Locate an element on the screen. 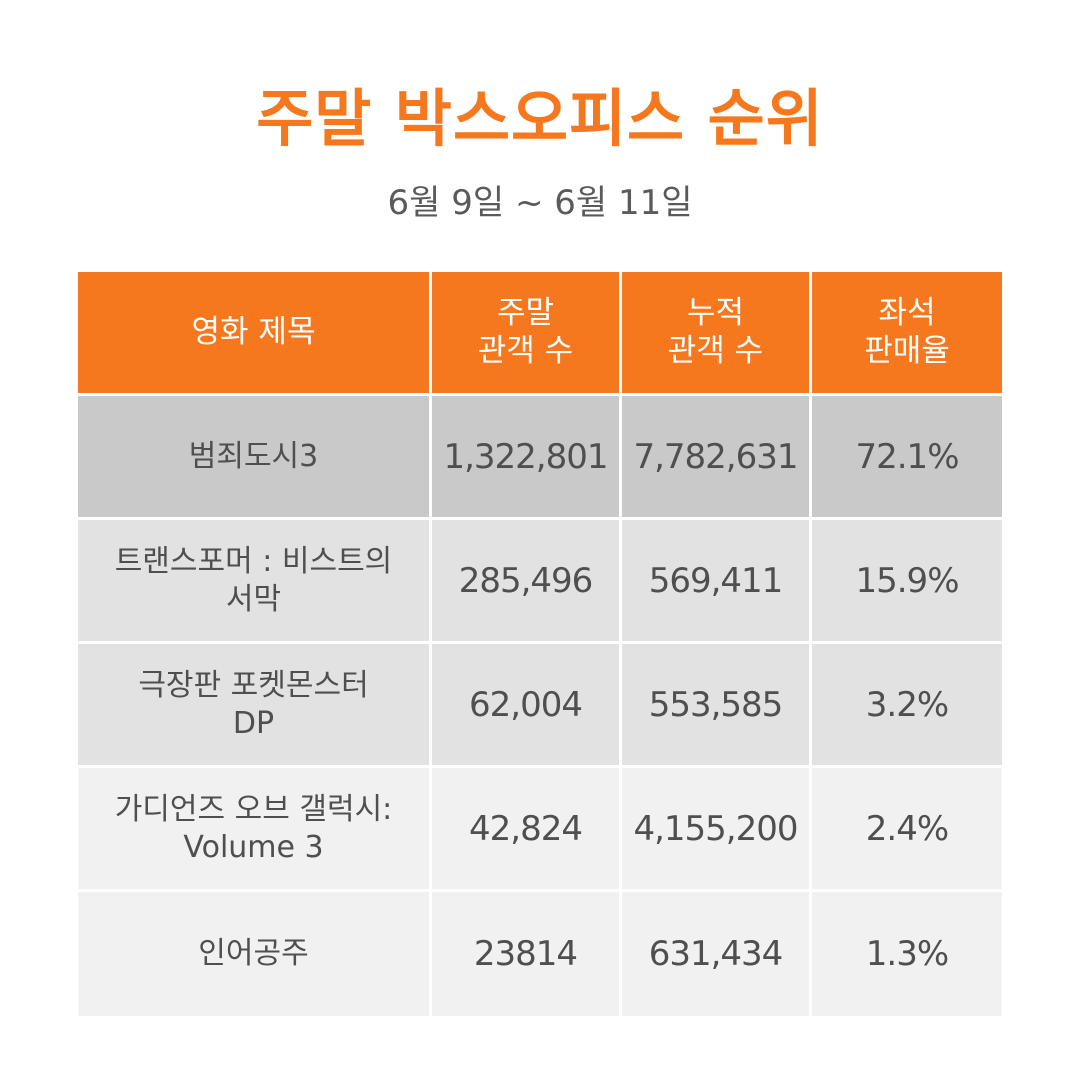  movie-title-cell: 트랜스포머 : 비스트의 서막 is located at coordinates (255, 582).